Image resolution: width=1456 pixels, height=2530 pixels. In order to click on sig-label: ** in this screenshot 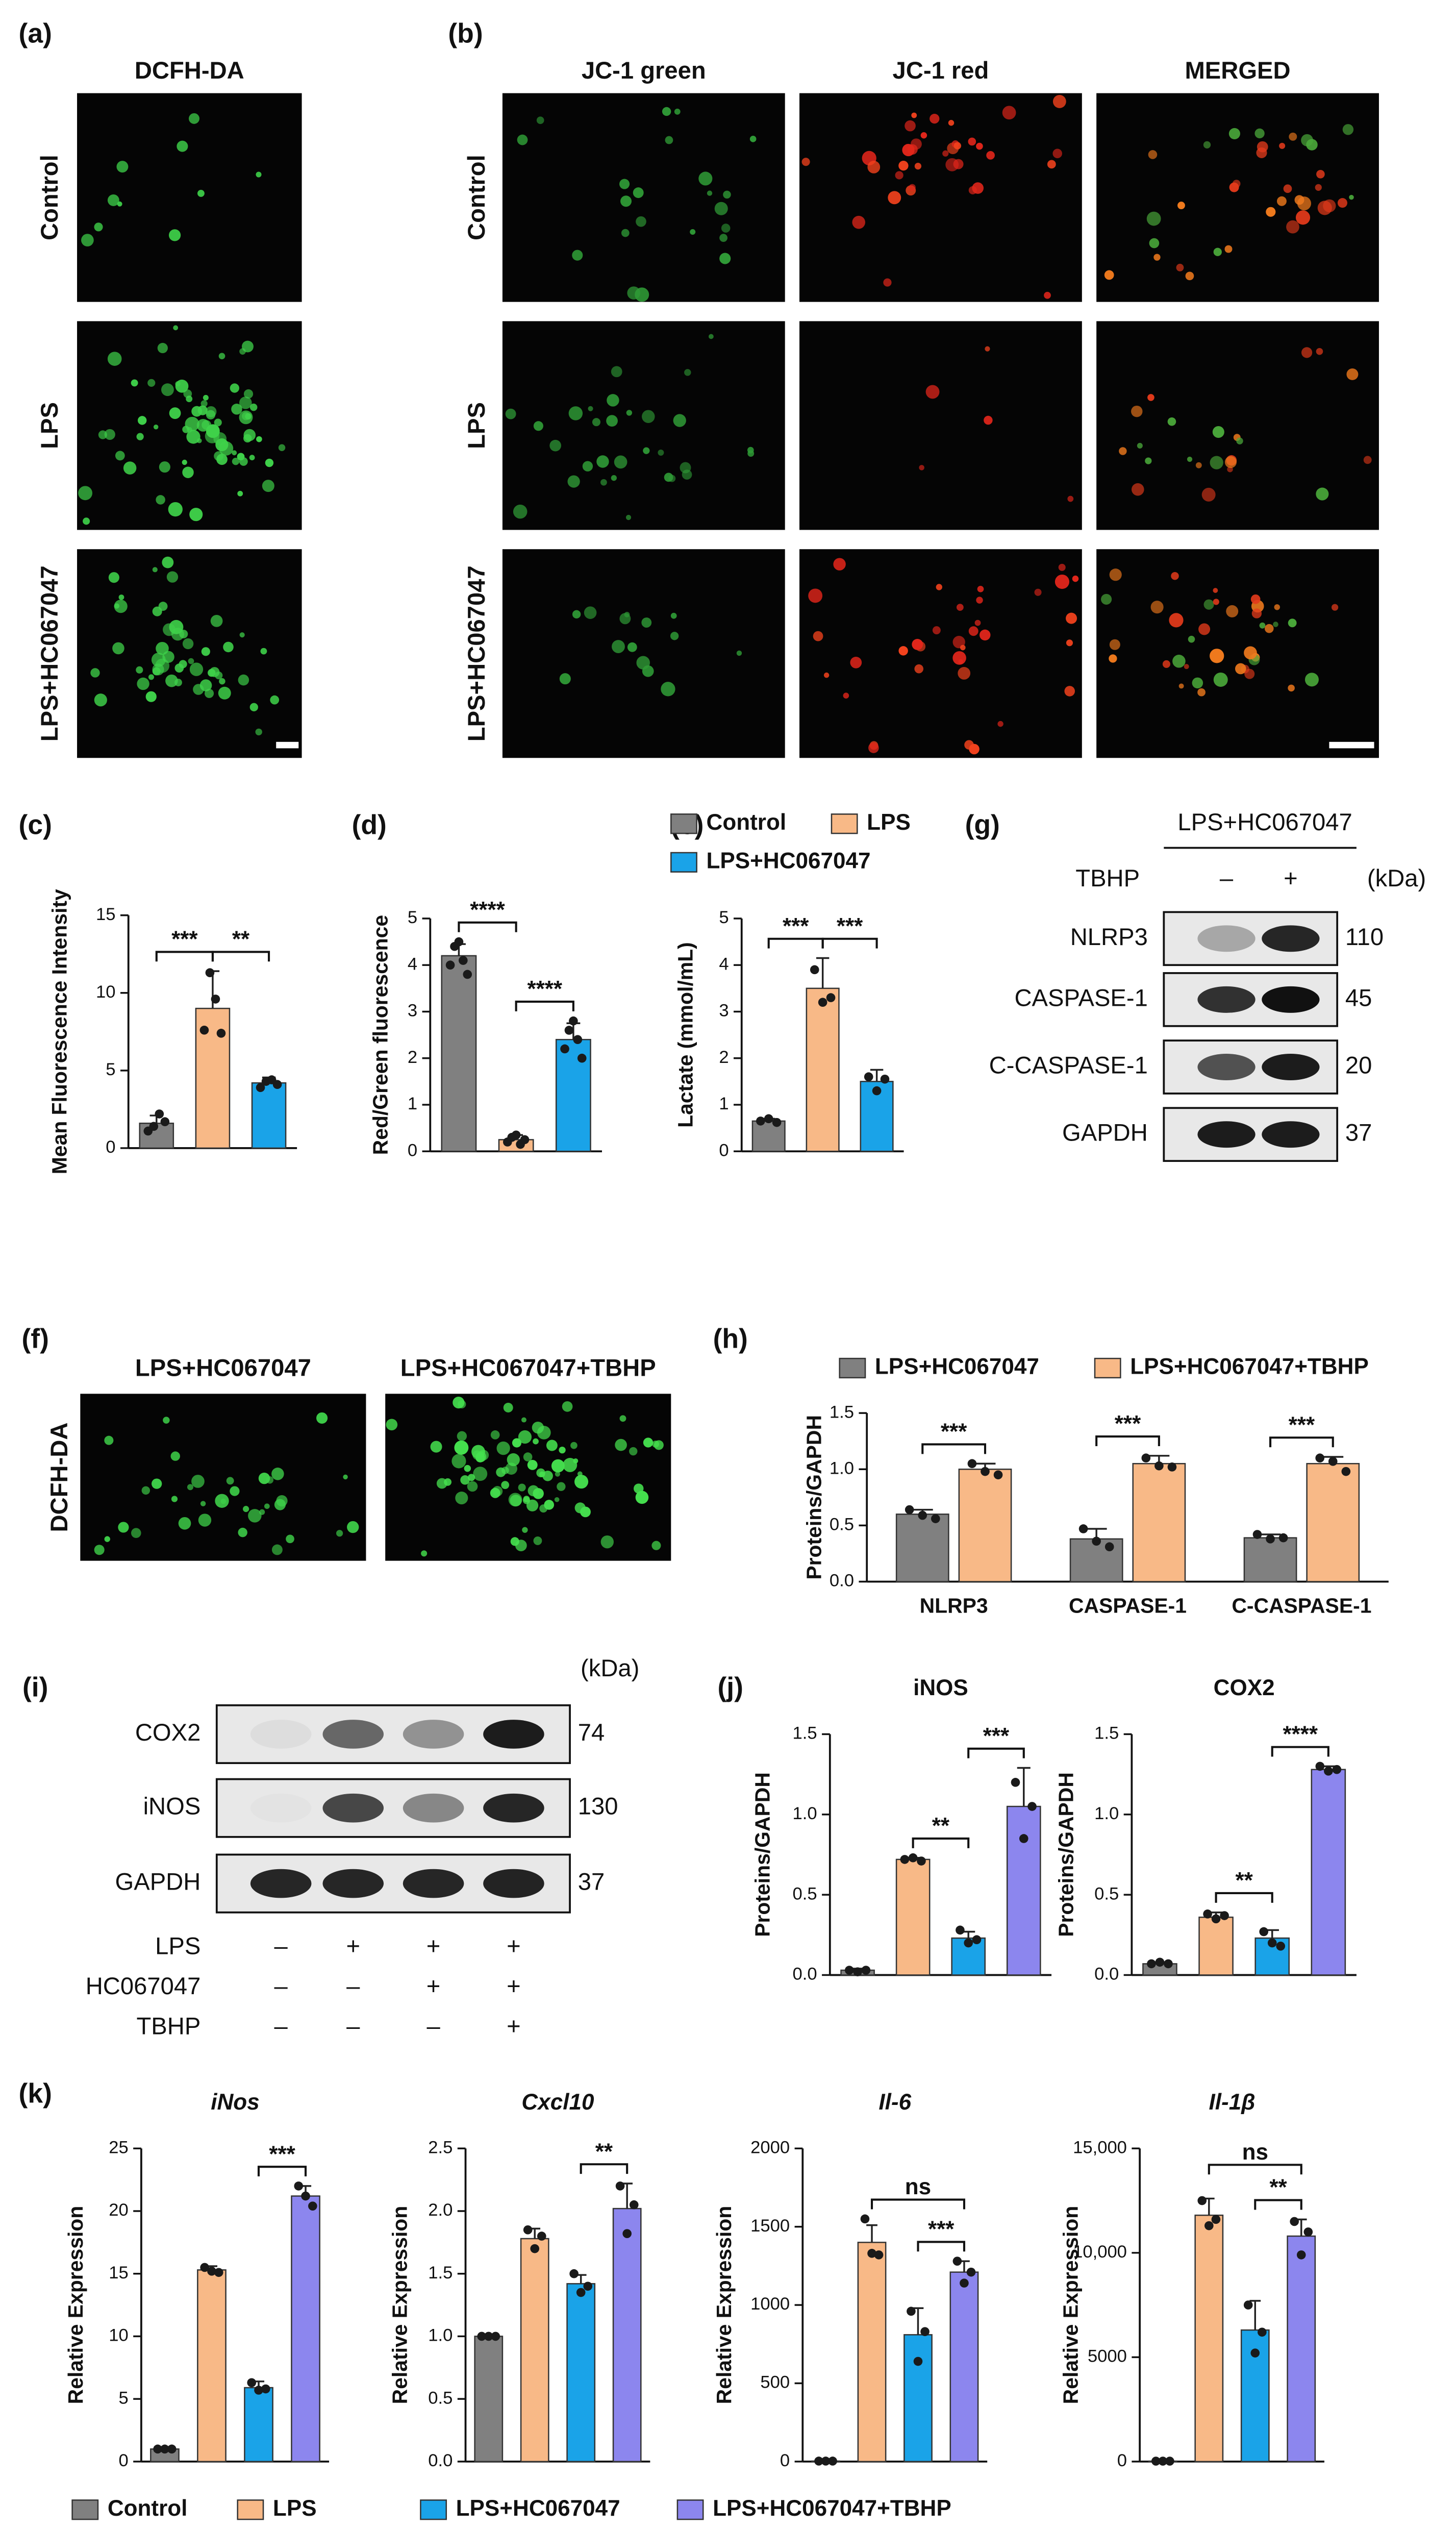, I will do `click(604, 2152)`.